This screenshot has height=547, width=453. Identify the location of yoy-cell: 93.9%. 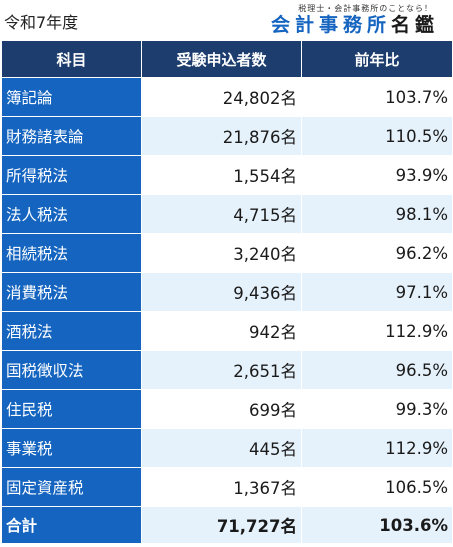
(377, 175).